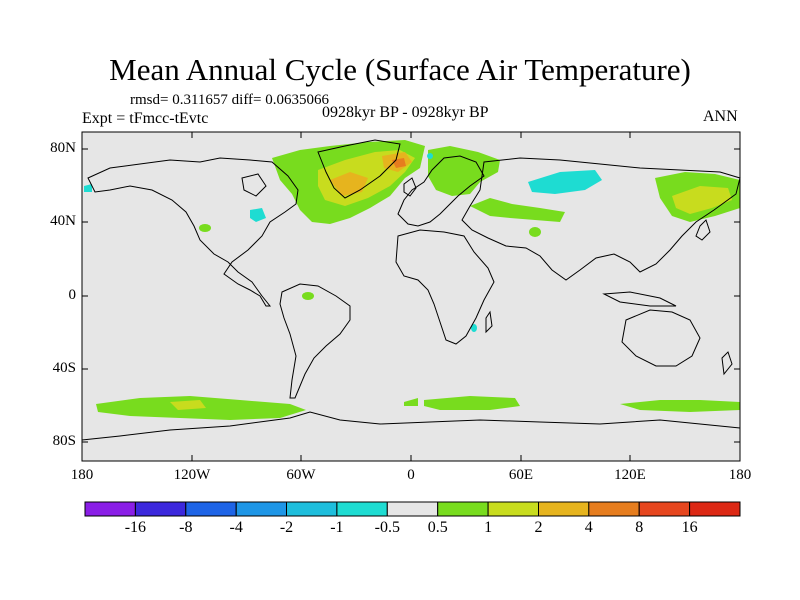  What do you see at coordinates (630, 475) in the screenshot?
I see `lon-label-120e: 120E` at bounding box center [630, 475].